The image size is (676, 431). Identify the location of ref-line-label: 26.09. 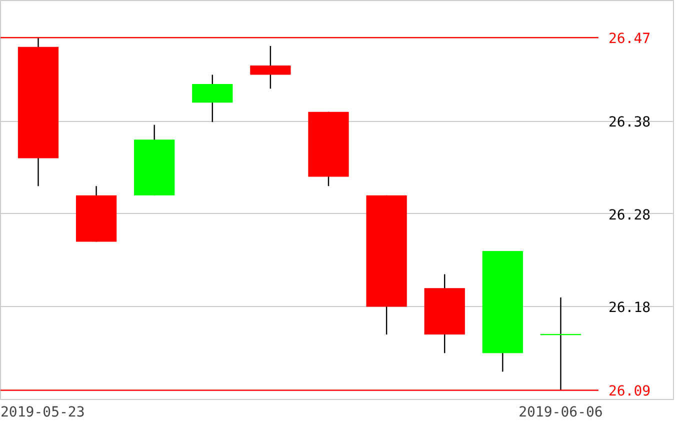
(629, 392).